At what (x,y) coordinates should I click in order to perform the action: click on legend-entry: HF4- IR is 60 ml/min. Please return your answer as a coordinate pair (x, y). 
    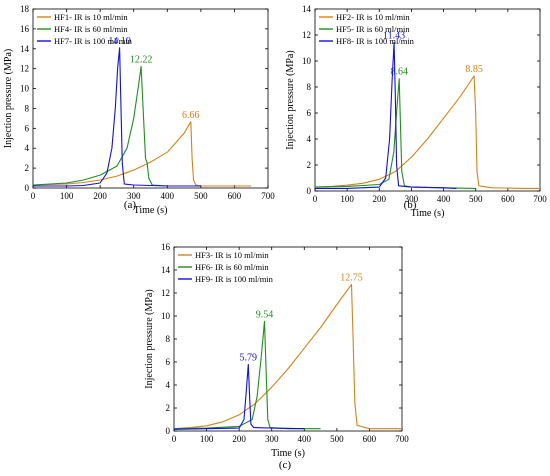
    Looking at the image, I should click on (91, 29).